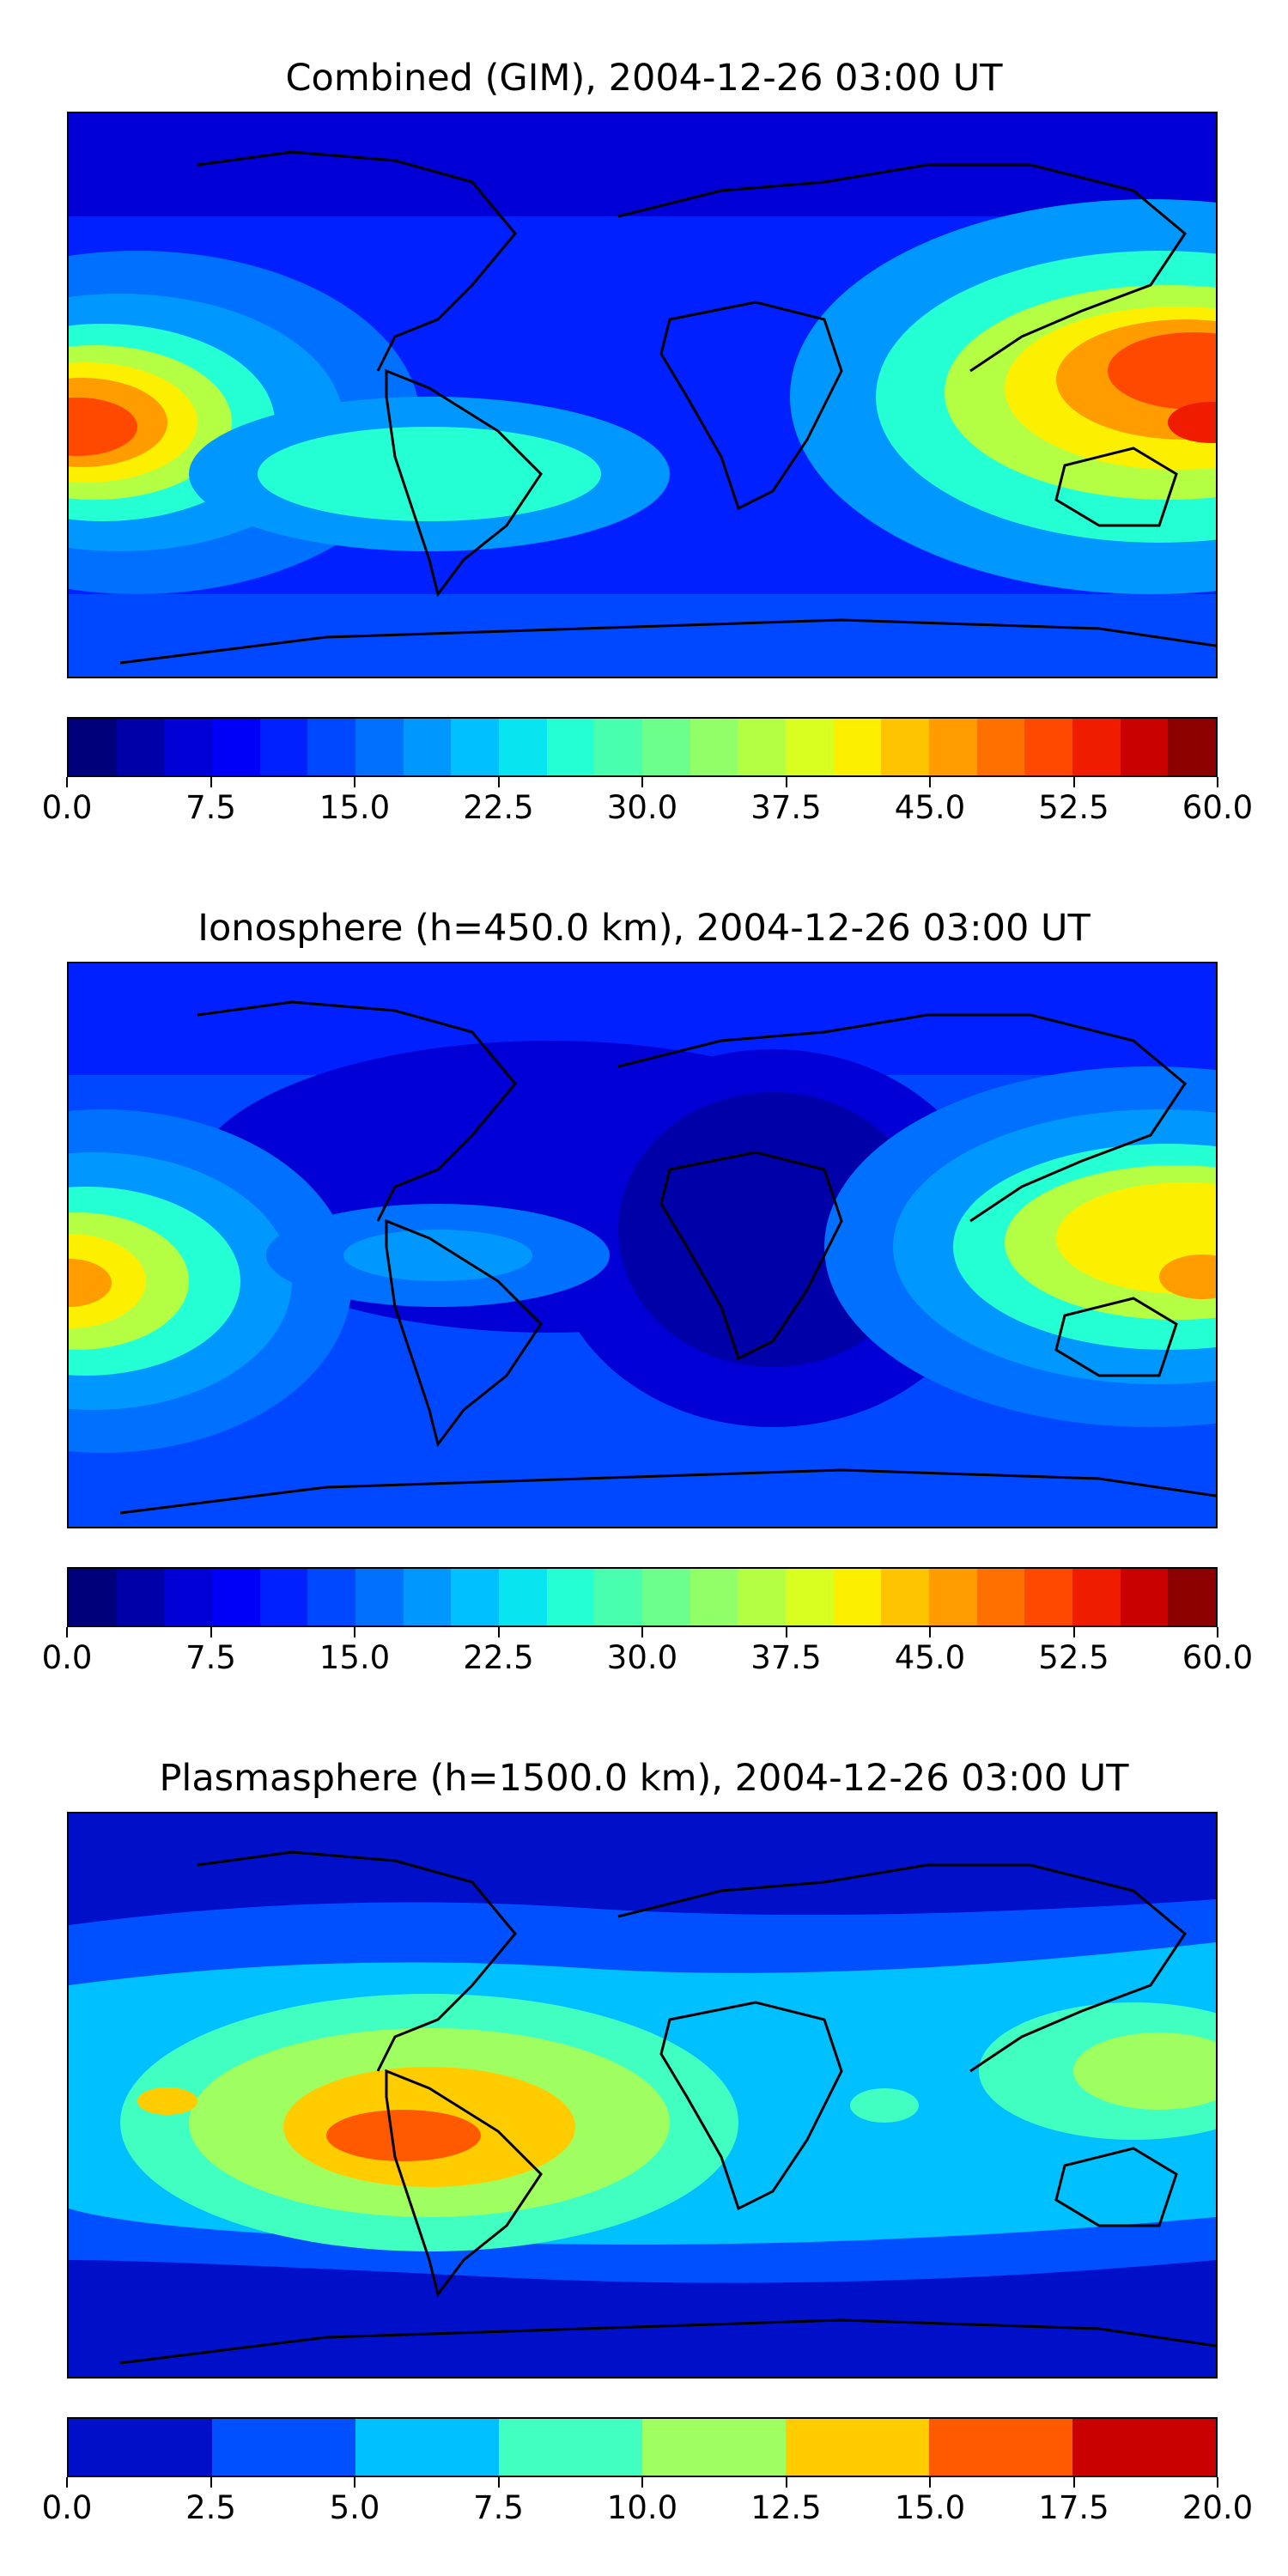  What do you see at coordinates (644, 78) in the screenshot?
I see `panel-1-title: Combined (GIM), 2004-12-26 03:00 UT` at bounding box center [644, 78].